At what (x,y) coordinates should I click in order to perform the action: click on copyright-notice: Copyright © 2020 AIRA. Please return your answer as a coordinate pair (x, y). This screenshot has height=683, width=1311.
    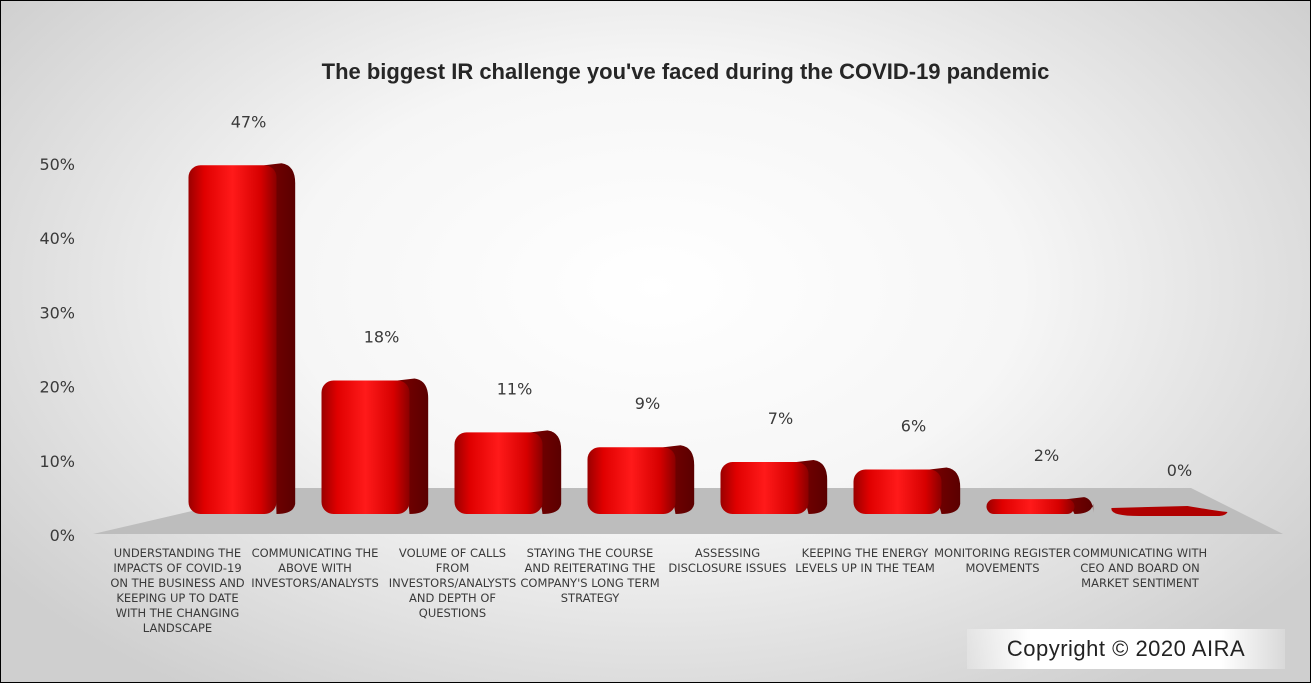
    Looking at the image, I should click on (1126, 649).